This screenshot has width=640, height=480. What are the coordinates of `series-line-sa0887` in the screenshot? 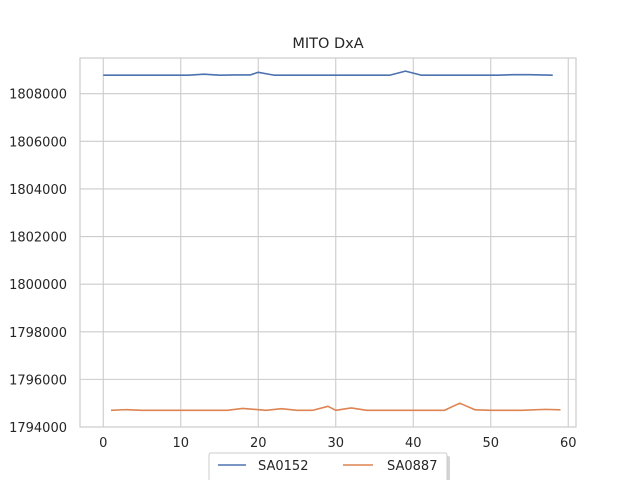 It's located at (335, 407).